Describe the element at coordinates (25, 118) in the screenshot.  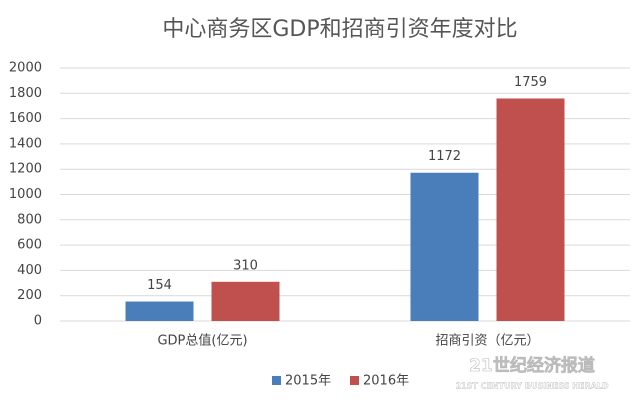
I see `y-tick-label: 1600` at that location.